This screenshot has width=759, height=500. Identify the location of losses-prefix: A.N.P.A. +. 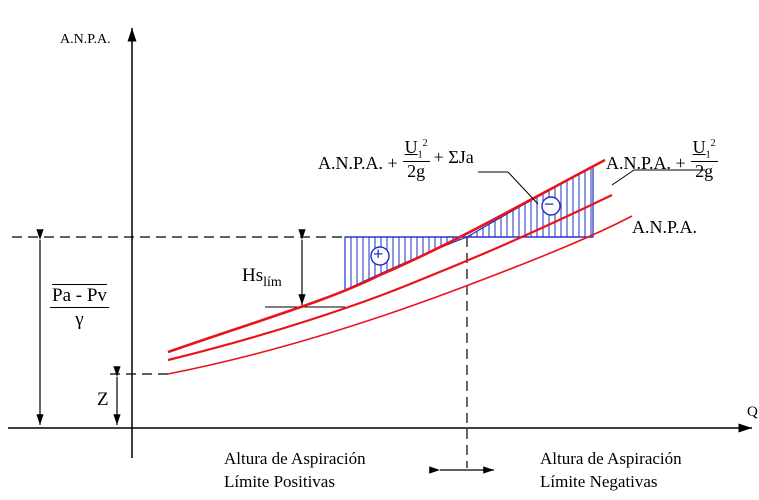
(358, 162).